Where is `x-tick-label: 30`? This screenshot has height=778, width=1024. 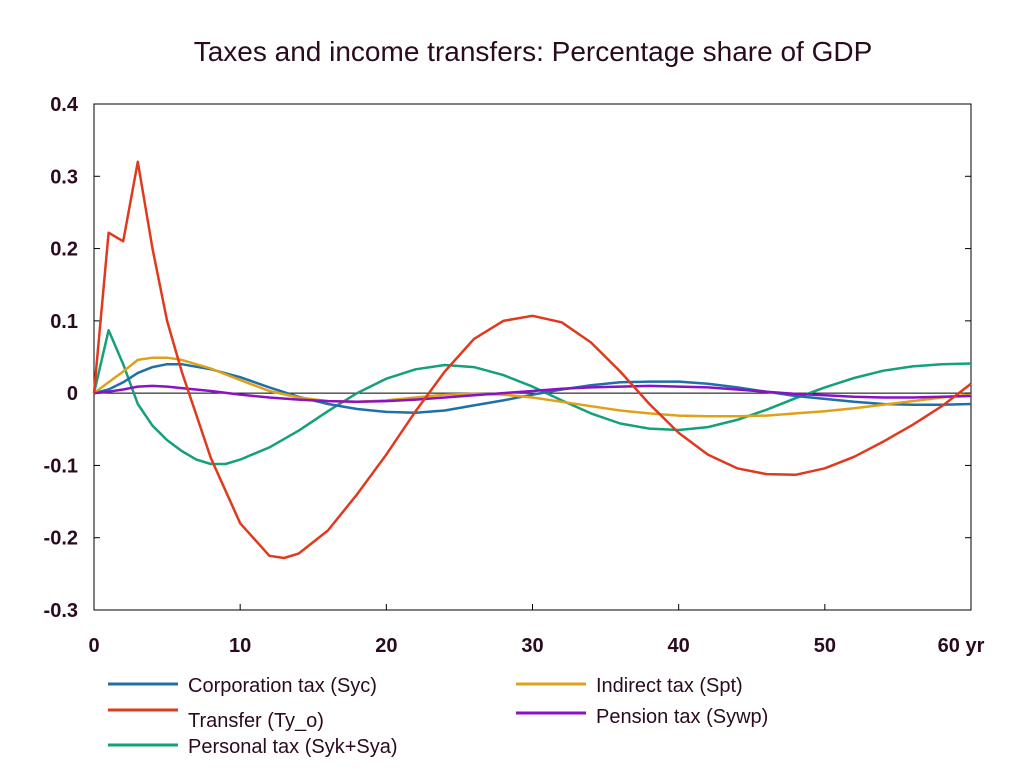
x-tick-label: 30 is located at coordinates (532, 646).